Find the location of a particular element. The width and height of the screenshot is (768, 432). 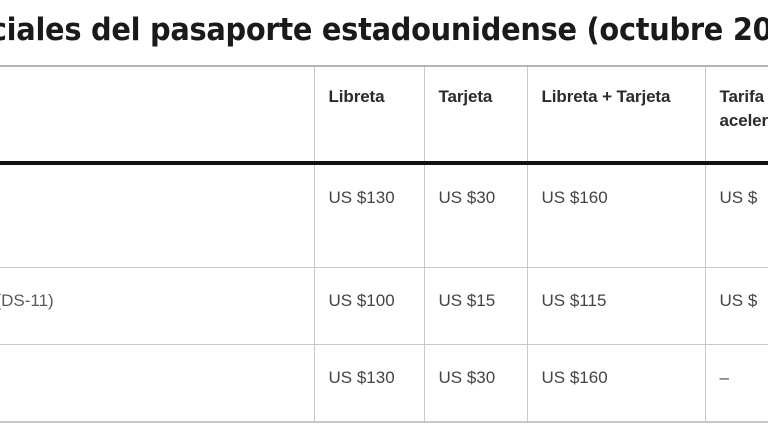

column-header-book: Libreta is located at coordinates (368, 115).